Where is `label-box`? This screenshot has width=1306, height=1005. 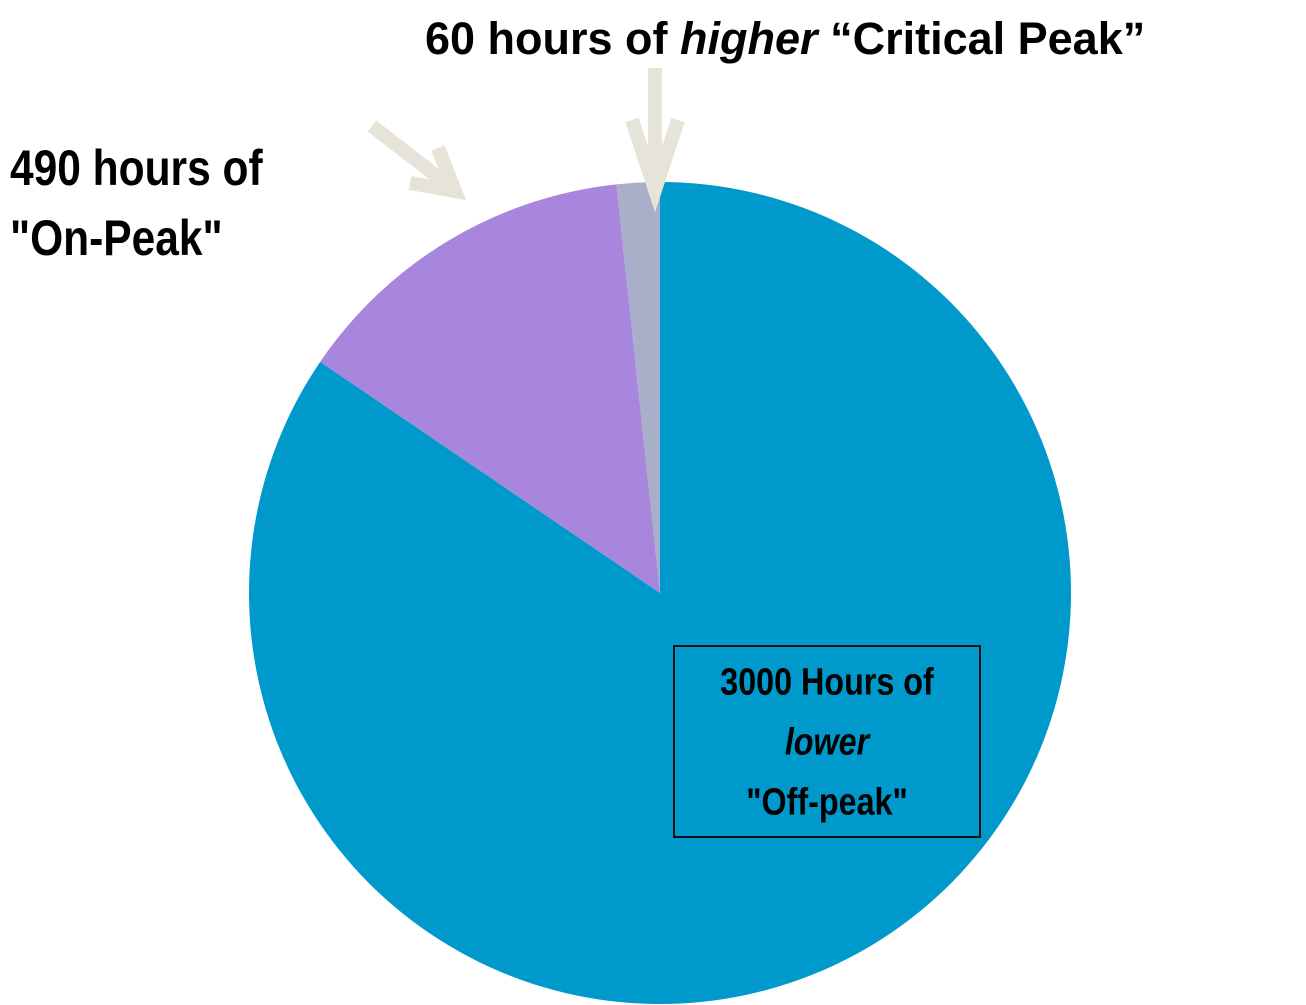 label-box is located at coordinates (827, 741).